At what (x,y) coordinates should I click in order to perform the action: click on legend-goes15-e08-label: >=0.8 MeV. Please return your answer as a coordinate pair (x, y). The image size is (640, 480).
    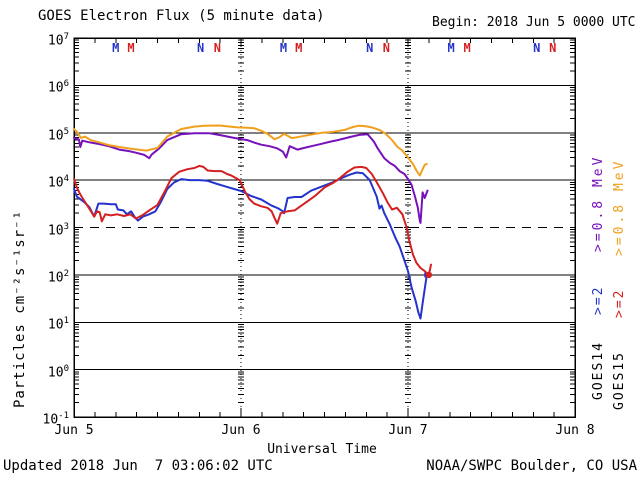
    Looking at the image, I should click on (619, 207).